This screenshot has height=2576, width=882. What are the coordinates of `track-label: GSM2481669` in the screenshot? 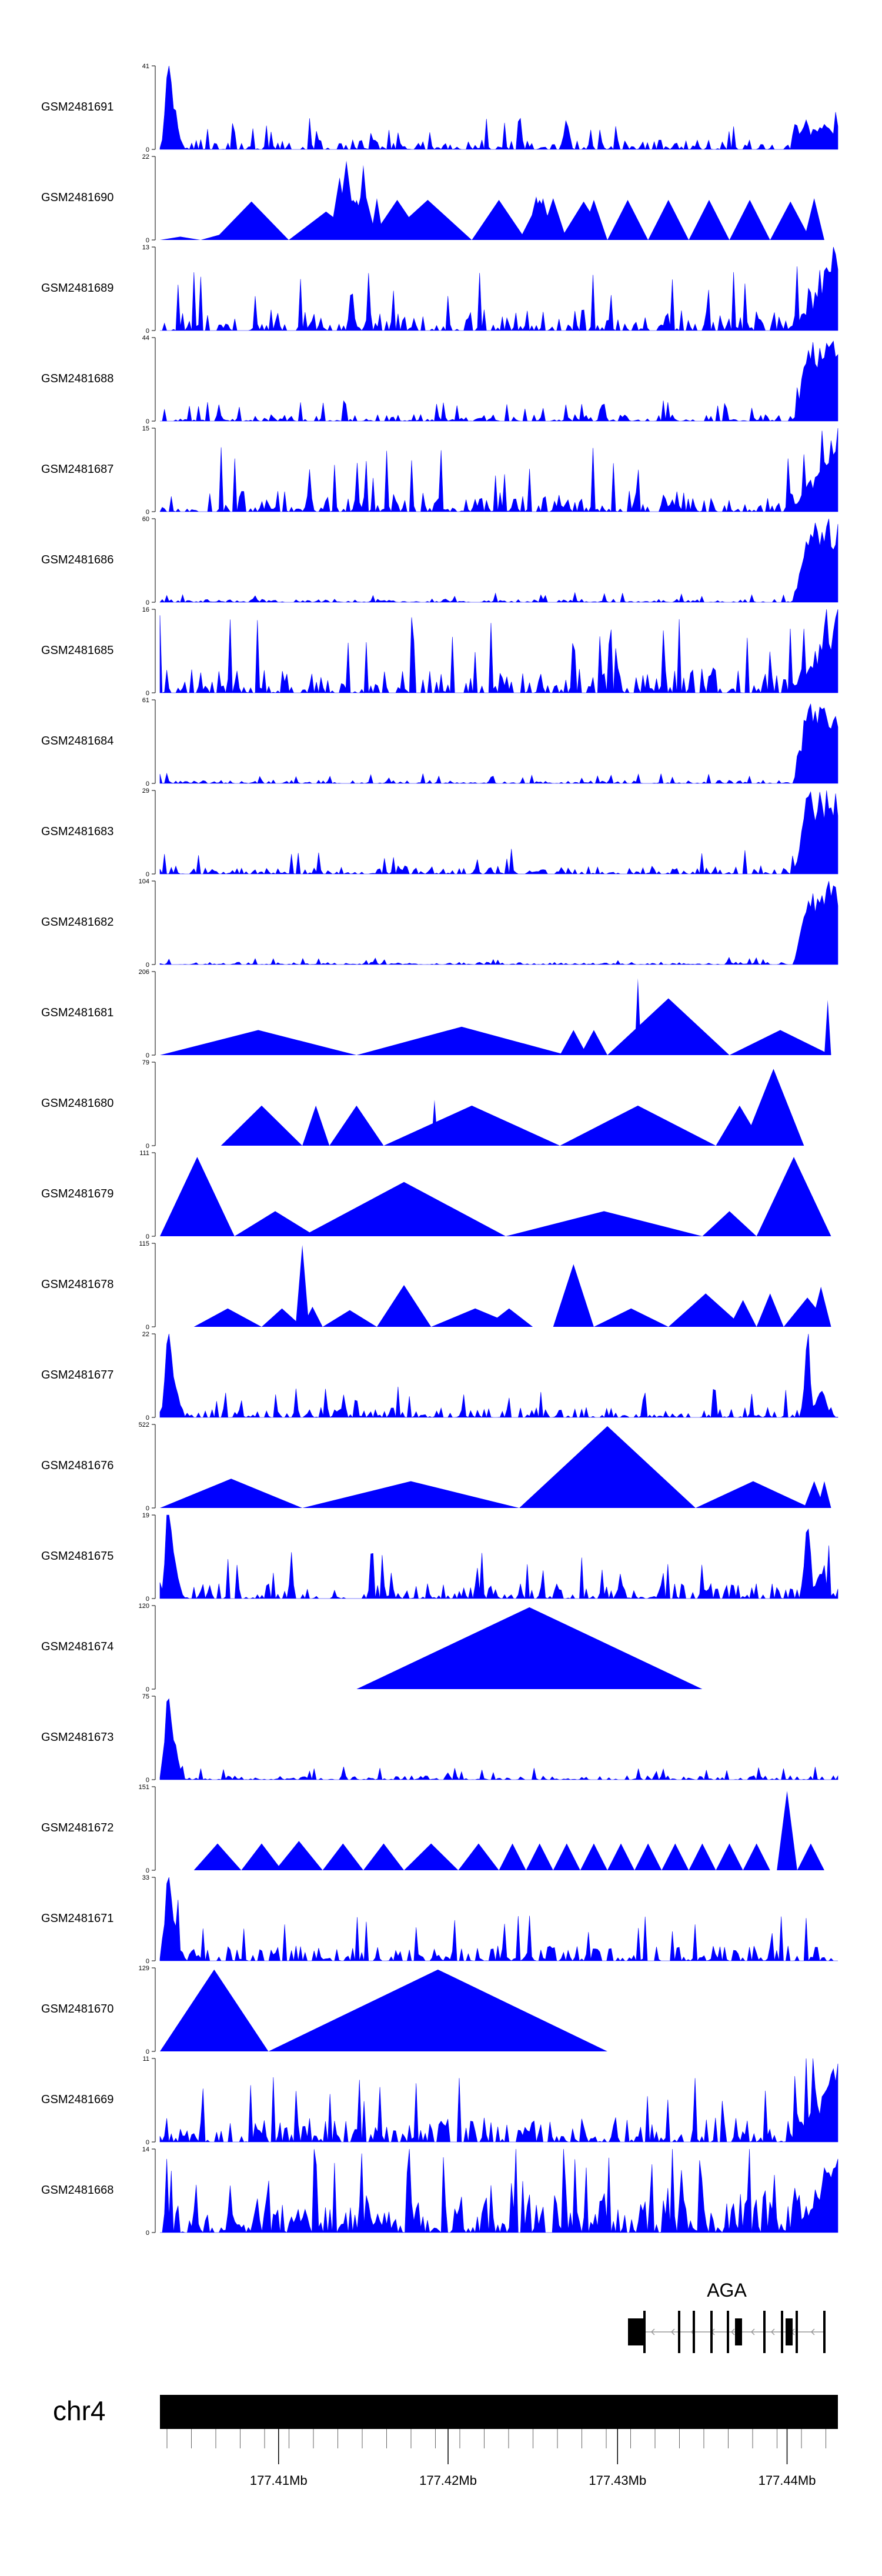 It's located at (77, 2099).